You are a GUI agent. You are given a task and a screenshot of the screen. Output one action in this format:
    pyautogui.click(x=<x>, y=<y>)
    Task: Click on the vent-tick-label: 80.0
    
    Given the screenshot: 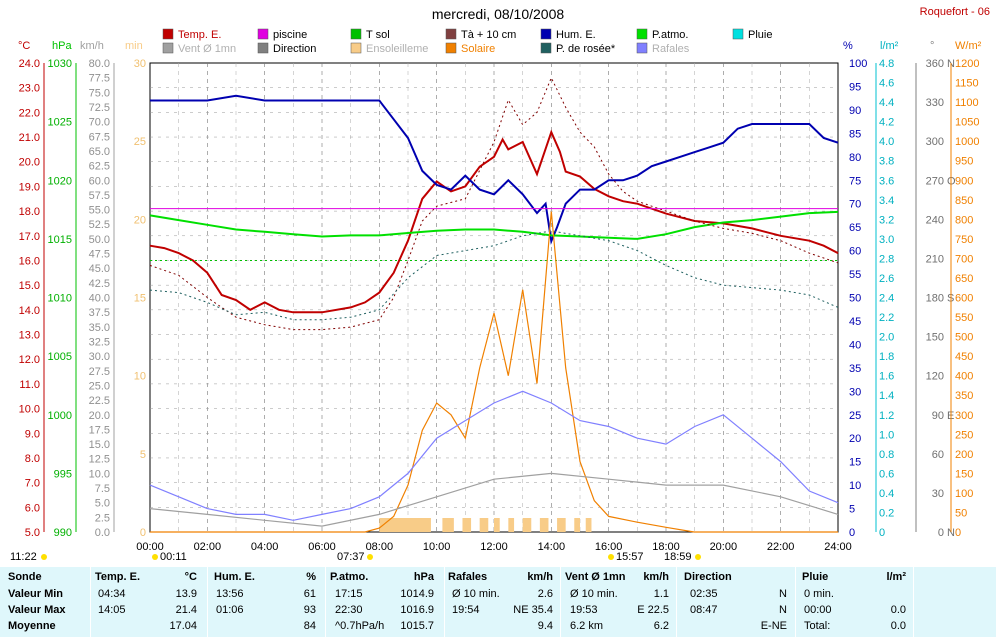 What is the action you would take?
    pyautogui.click(x=99, y=64)
    